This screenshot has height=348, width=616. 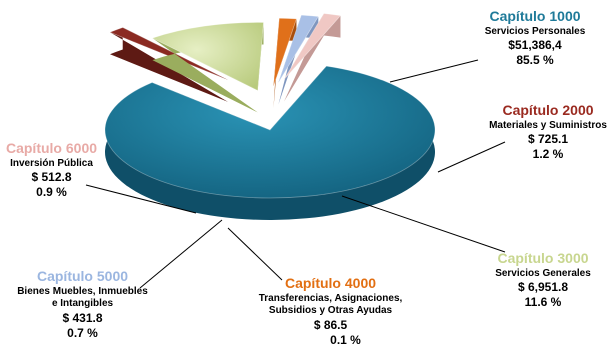 I want to click on label-capitulo-2000-concept: Materiales y Suministros, so click(x=548, y=125).